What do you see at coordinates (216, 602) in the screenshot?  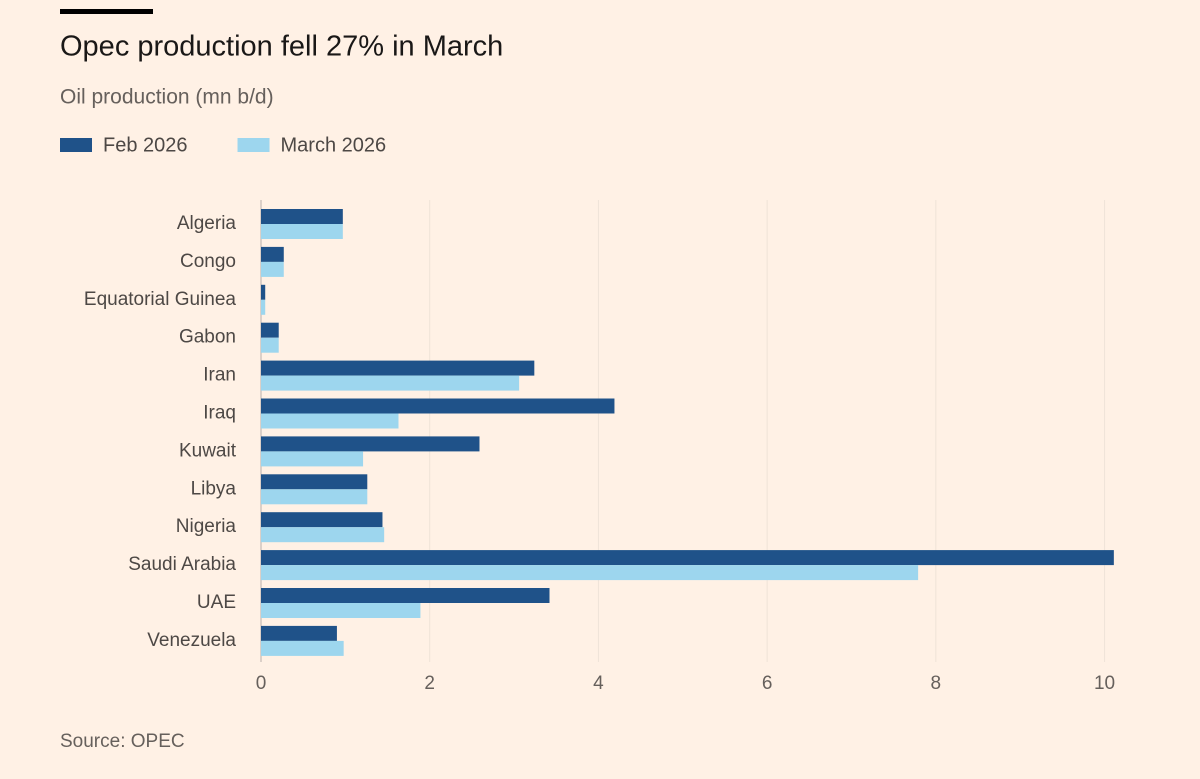 I see `y-tick-label: UAE` at bounding box center [216, 602].